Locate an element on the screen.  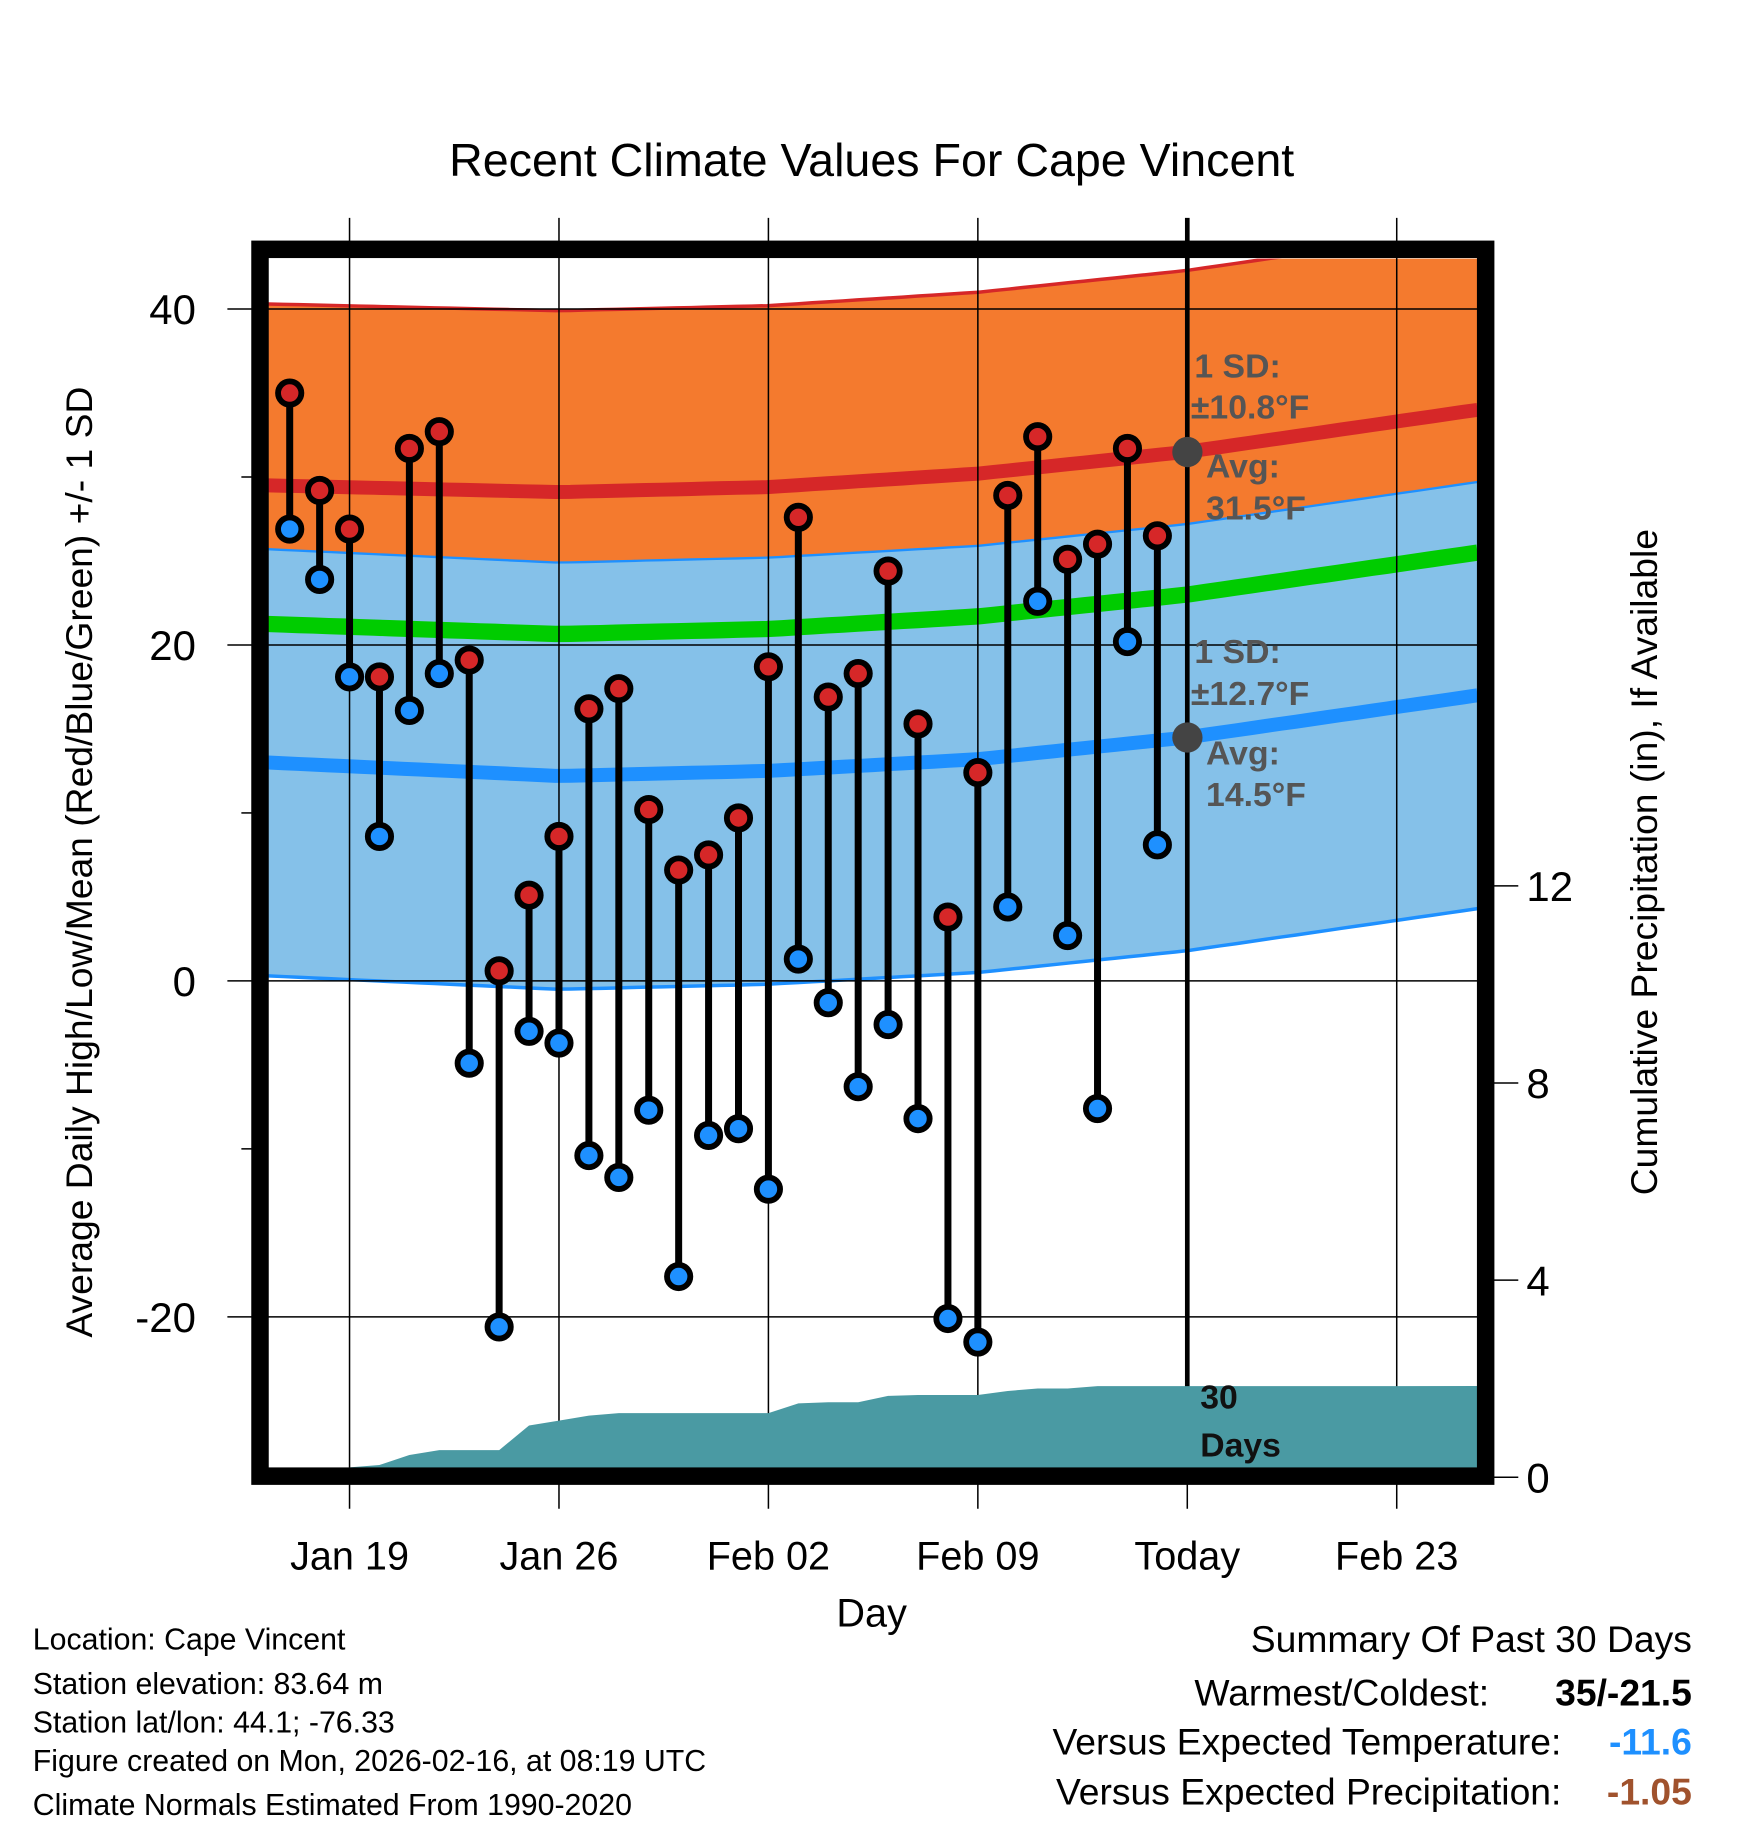
y2-tick-label: 8 is located at coordinates (1537, 1083).